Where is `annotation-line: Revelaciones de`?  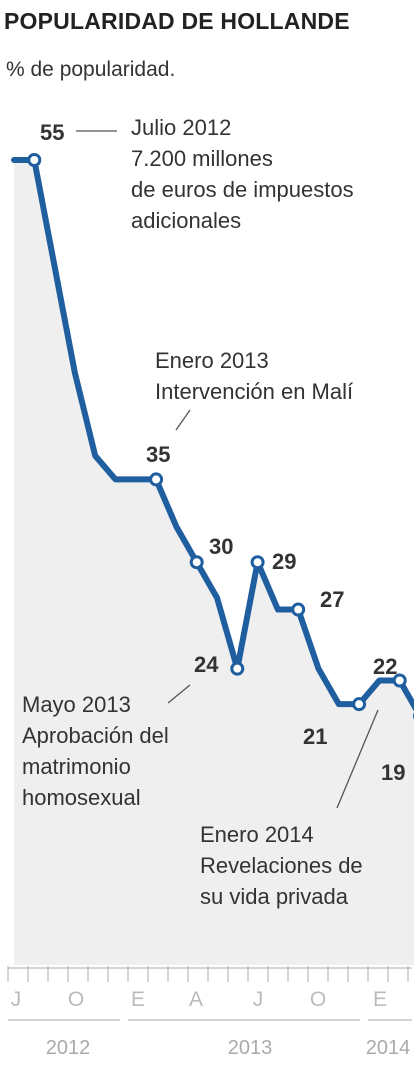 annotation-line: Revelaciones de is located at coordinates (281, 865).